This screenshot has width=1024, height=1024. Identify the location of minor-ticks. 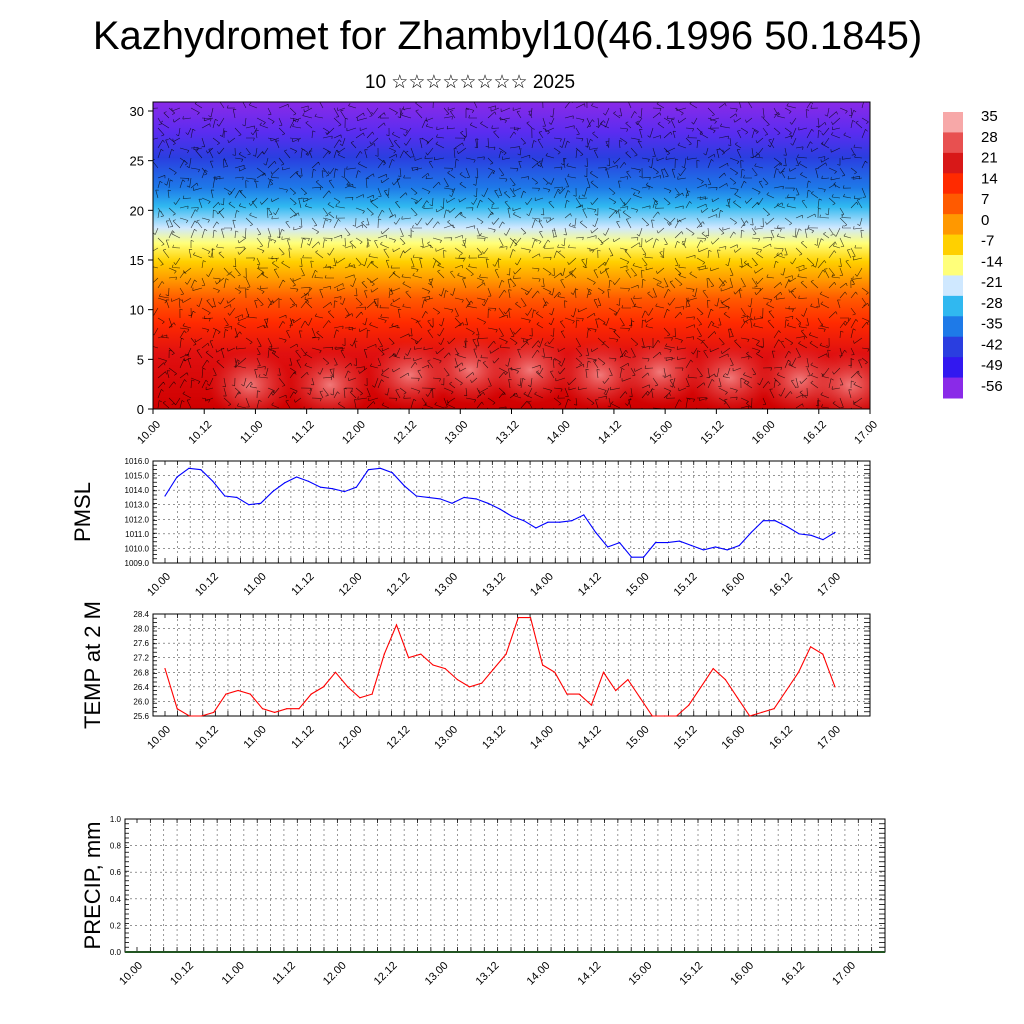
(505, 885).